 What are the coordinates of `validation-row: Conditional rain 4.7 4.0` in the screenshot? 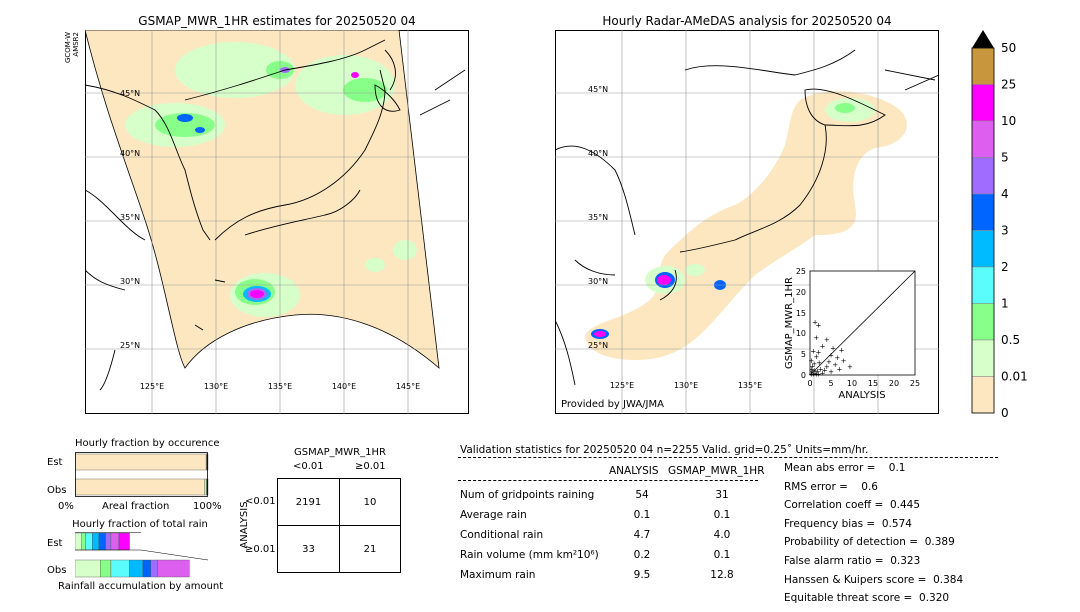 It's located at (595, 535).